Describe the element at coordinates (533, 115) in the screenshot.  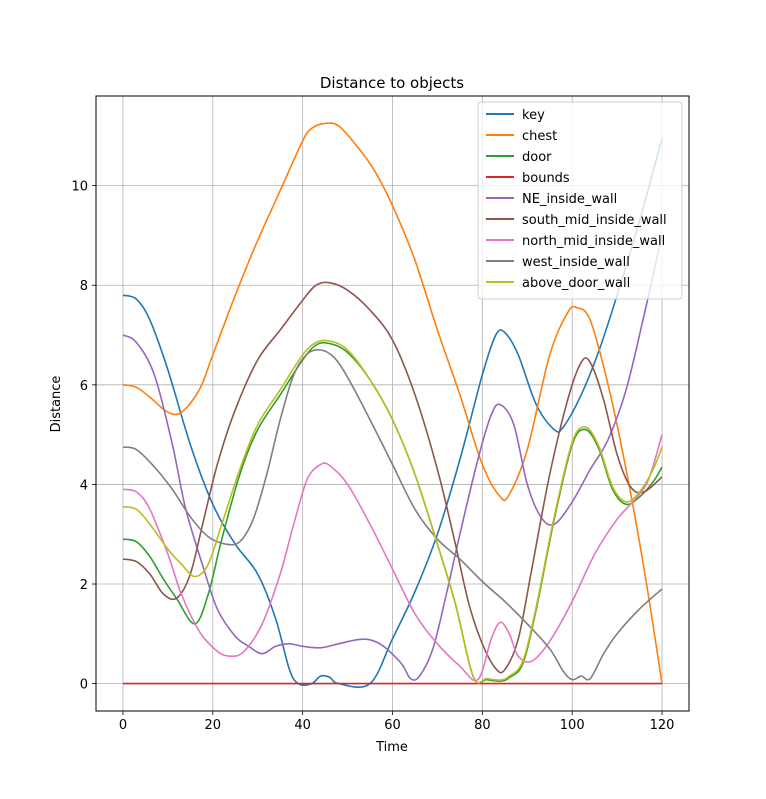
I see `legend-label: key` at that location.